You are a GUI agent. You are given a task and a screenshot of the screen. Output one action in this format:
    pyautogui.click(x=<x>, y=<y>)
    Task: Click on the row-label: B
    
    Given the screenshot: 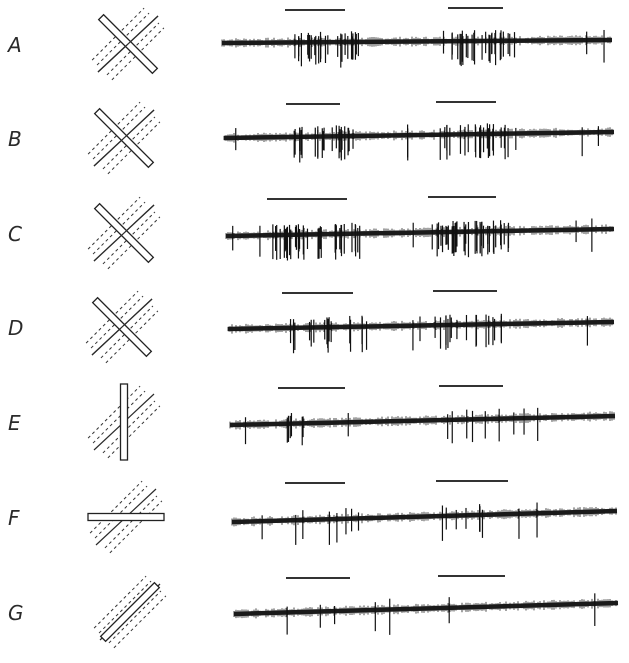 What is the action you would take?
    pyautogui.click(x=15, y=139)
    